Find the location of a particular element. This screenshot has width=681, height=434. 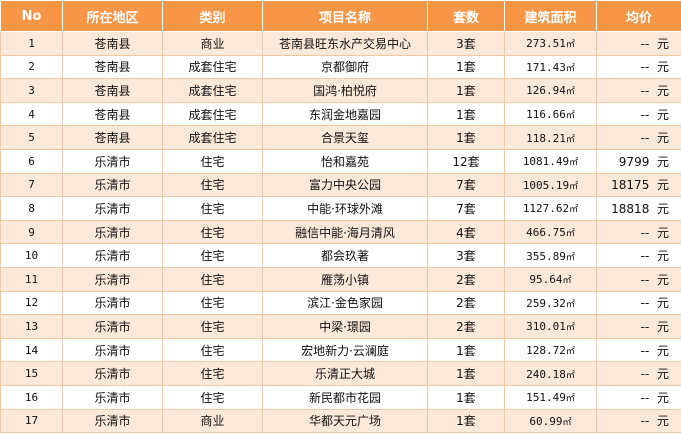

cell-project: 新民都市花园 is located at coordinates (345, 397).